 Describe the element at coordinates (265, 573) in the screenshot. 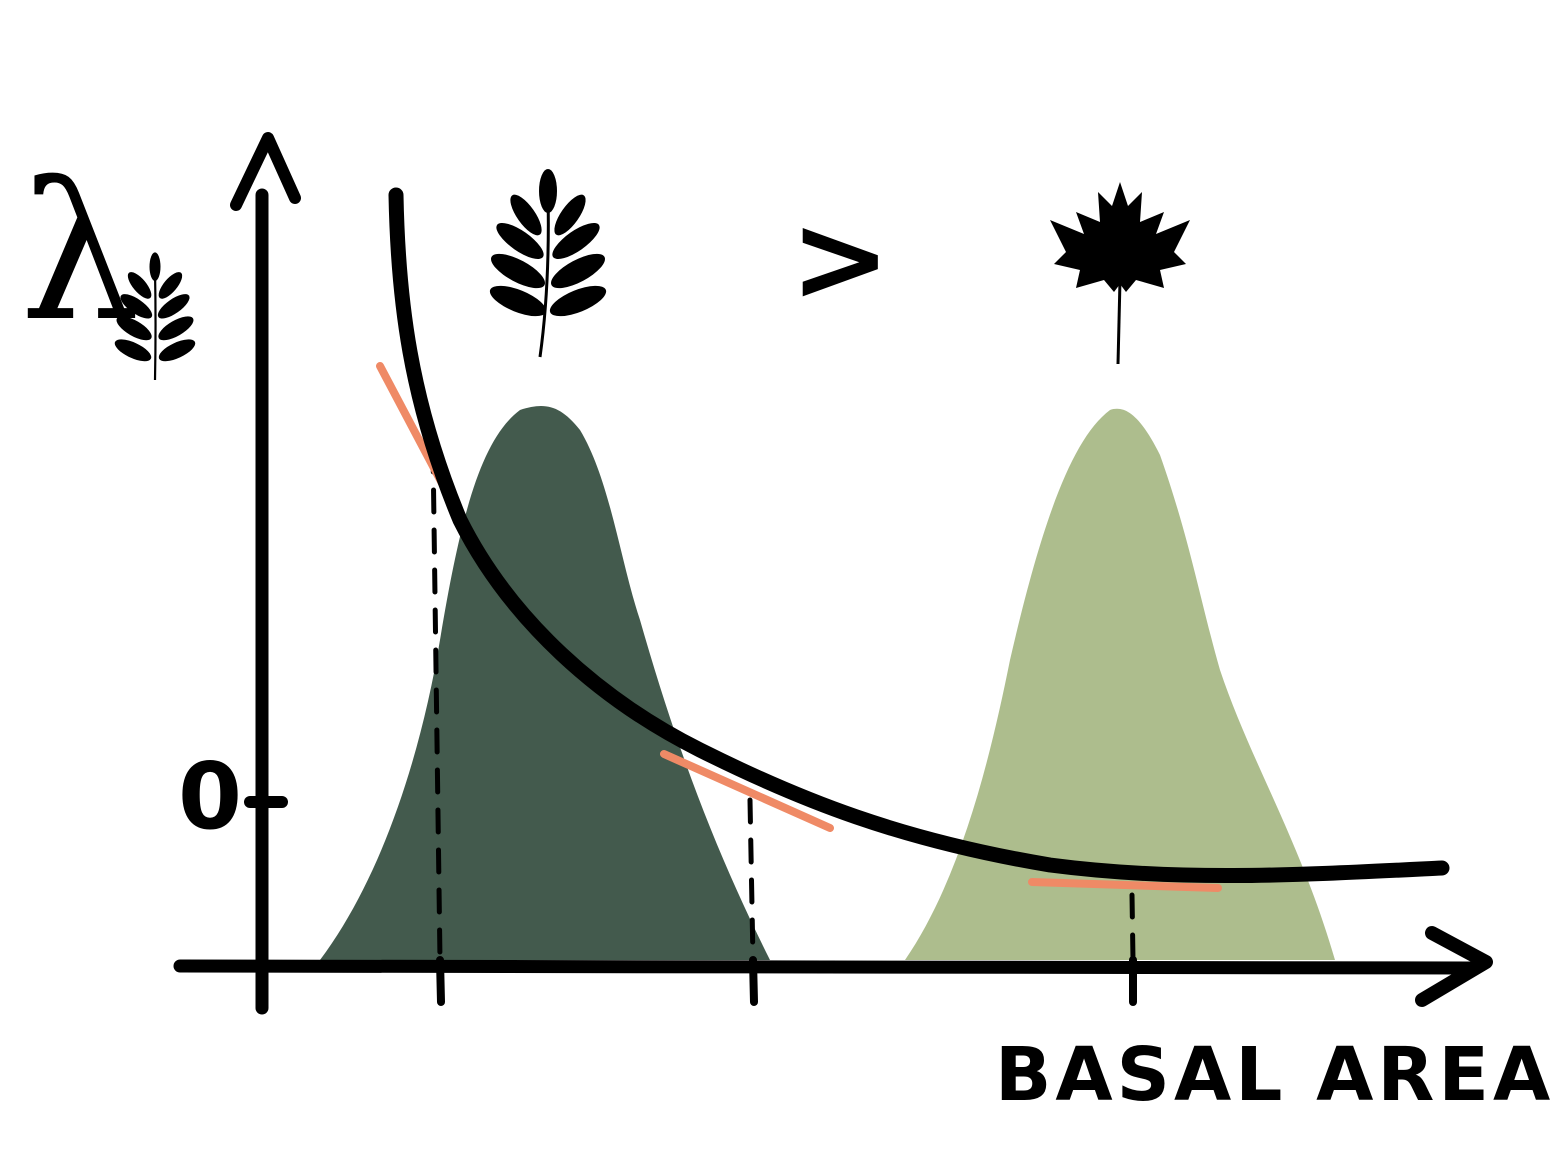

I see `y-axis` at that location.